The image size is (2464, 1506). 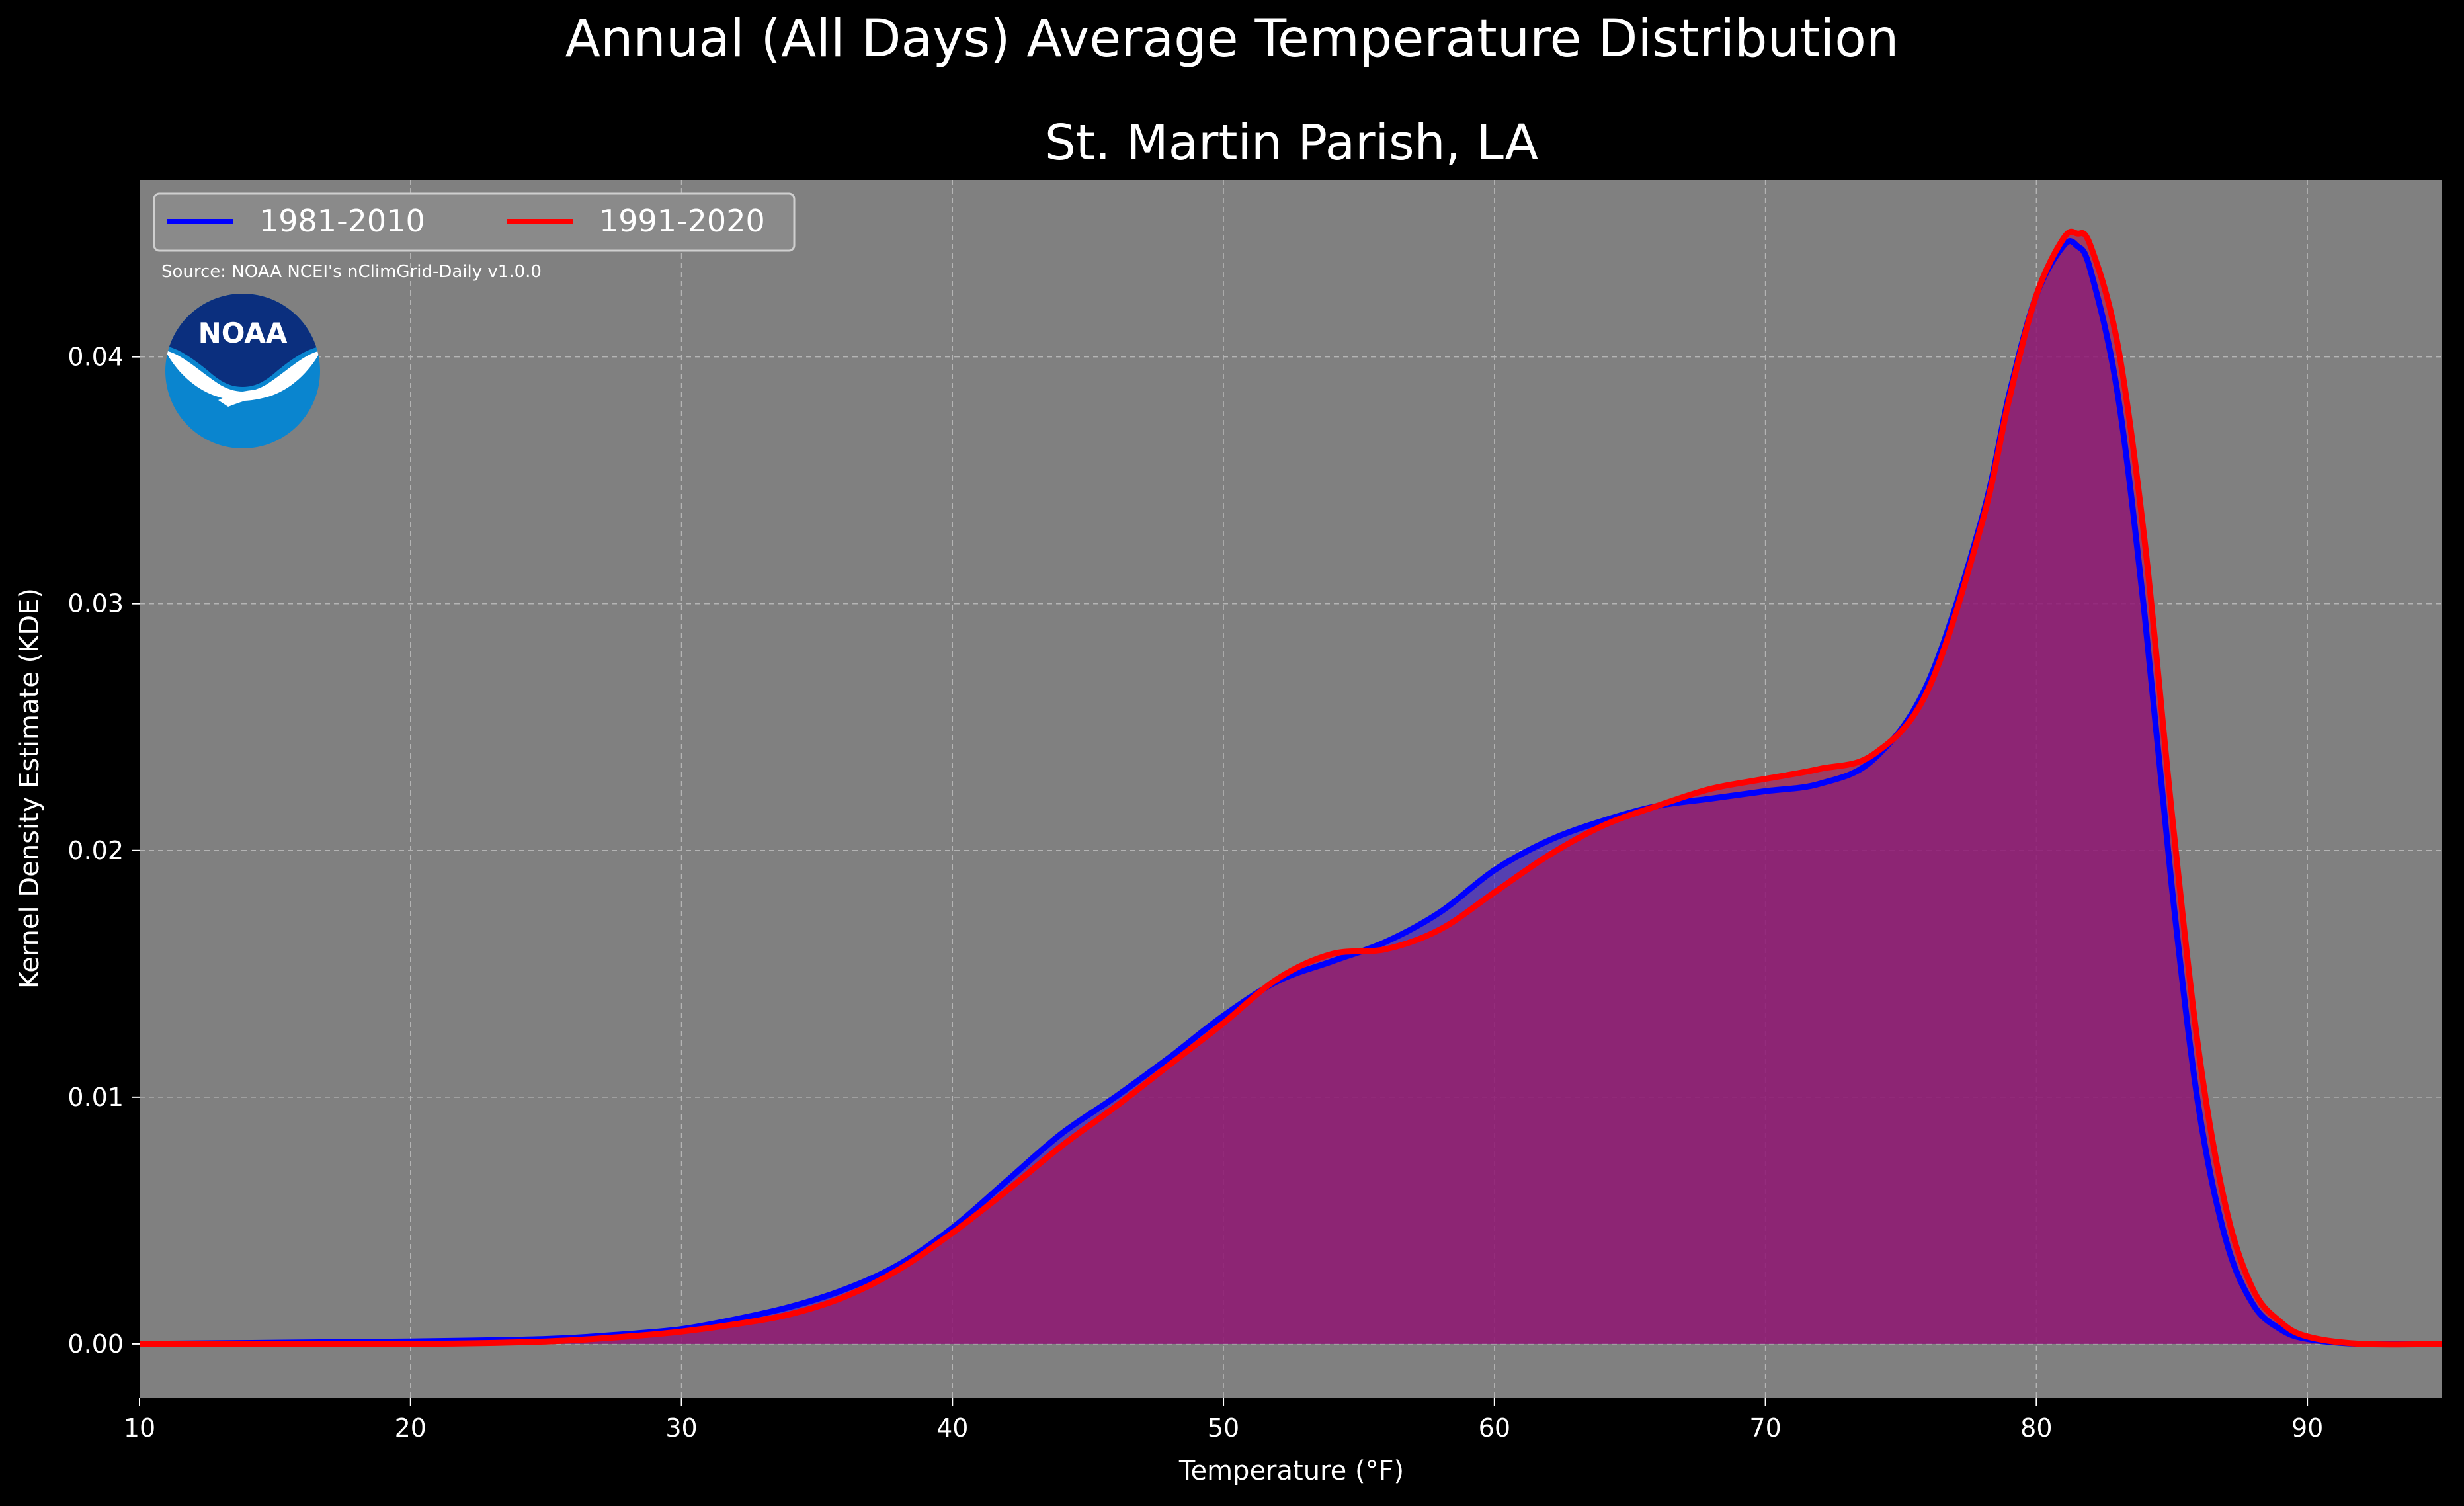 I want to click on x-axis-label: Temperature (°F), so click(x=1291, y=1471).